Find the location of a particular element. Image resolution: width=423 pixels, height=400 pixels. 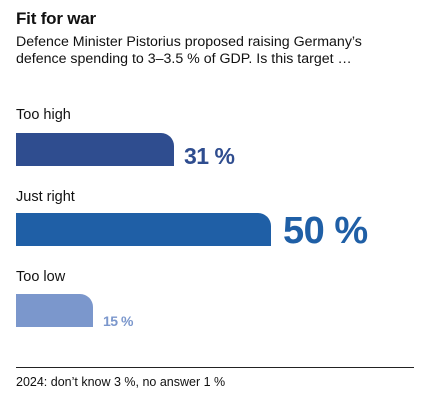

bar-too-high is located at coordinates (95, 149).